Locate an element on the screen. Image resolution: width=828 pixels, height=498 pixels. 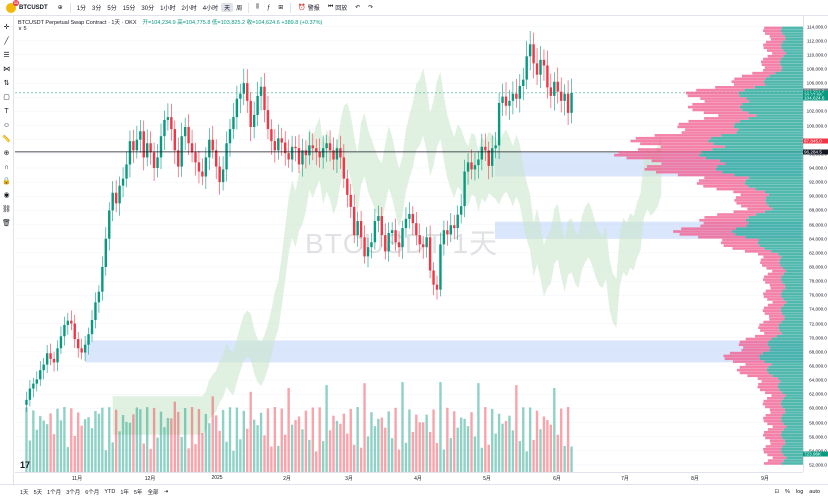
tf-5m: 5分 is located at coordinates (112, 9).